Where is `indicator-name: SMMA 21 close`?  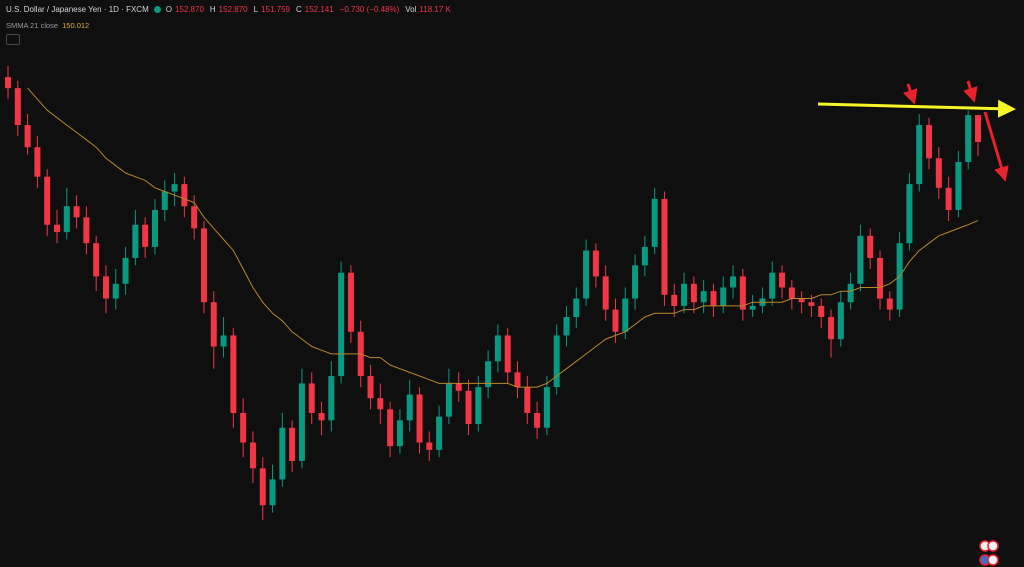 indicator-name: SMMA 21 close is located at coordinates (32, 25).